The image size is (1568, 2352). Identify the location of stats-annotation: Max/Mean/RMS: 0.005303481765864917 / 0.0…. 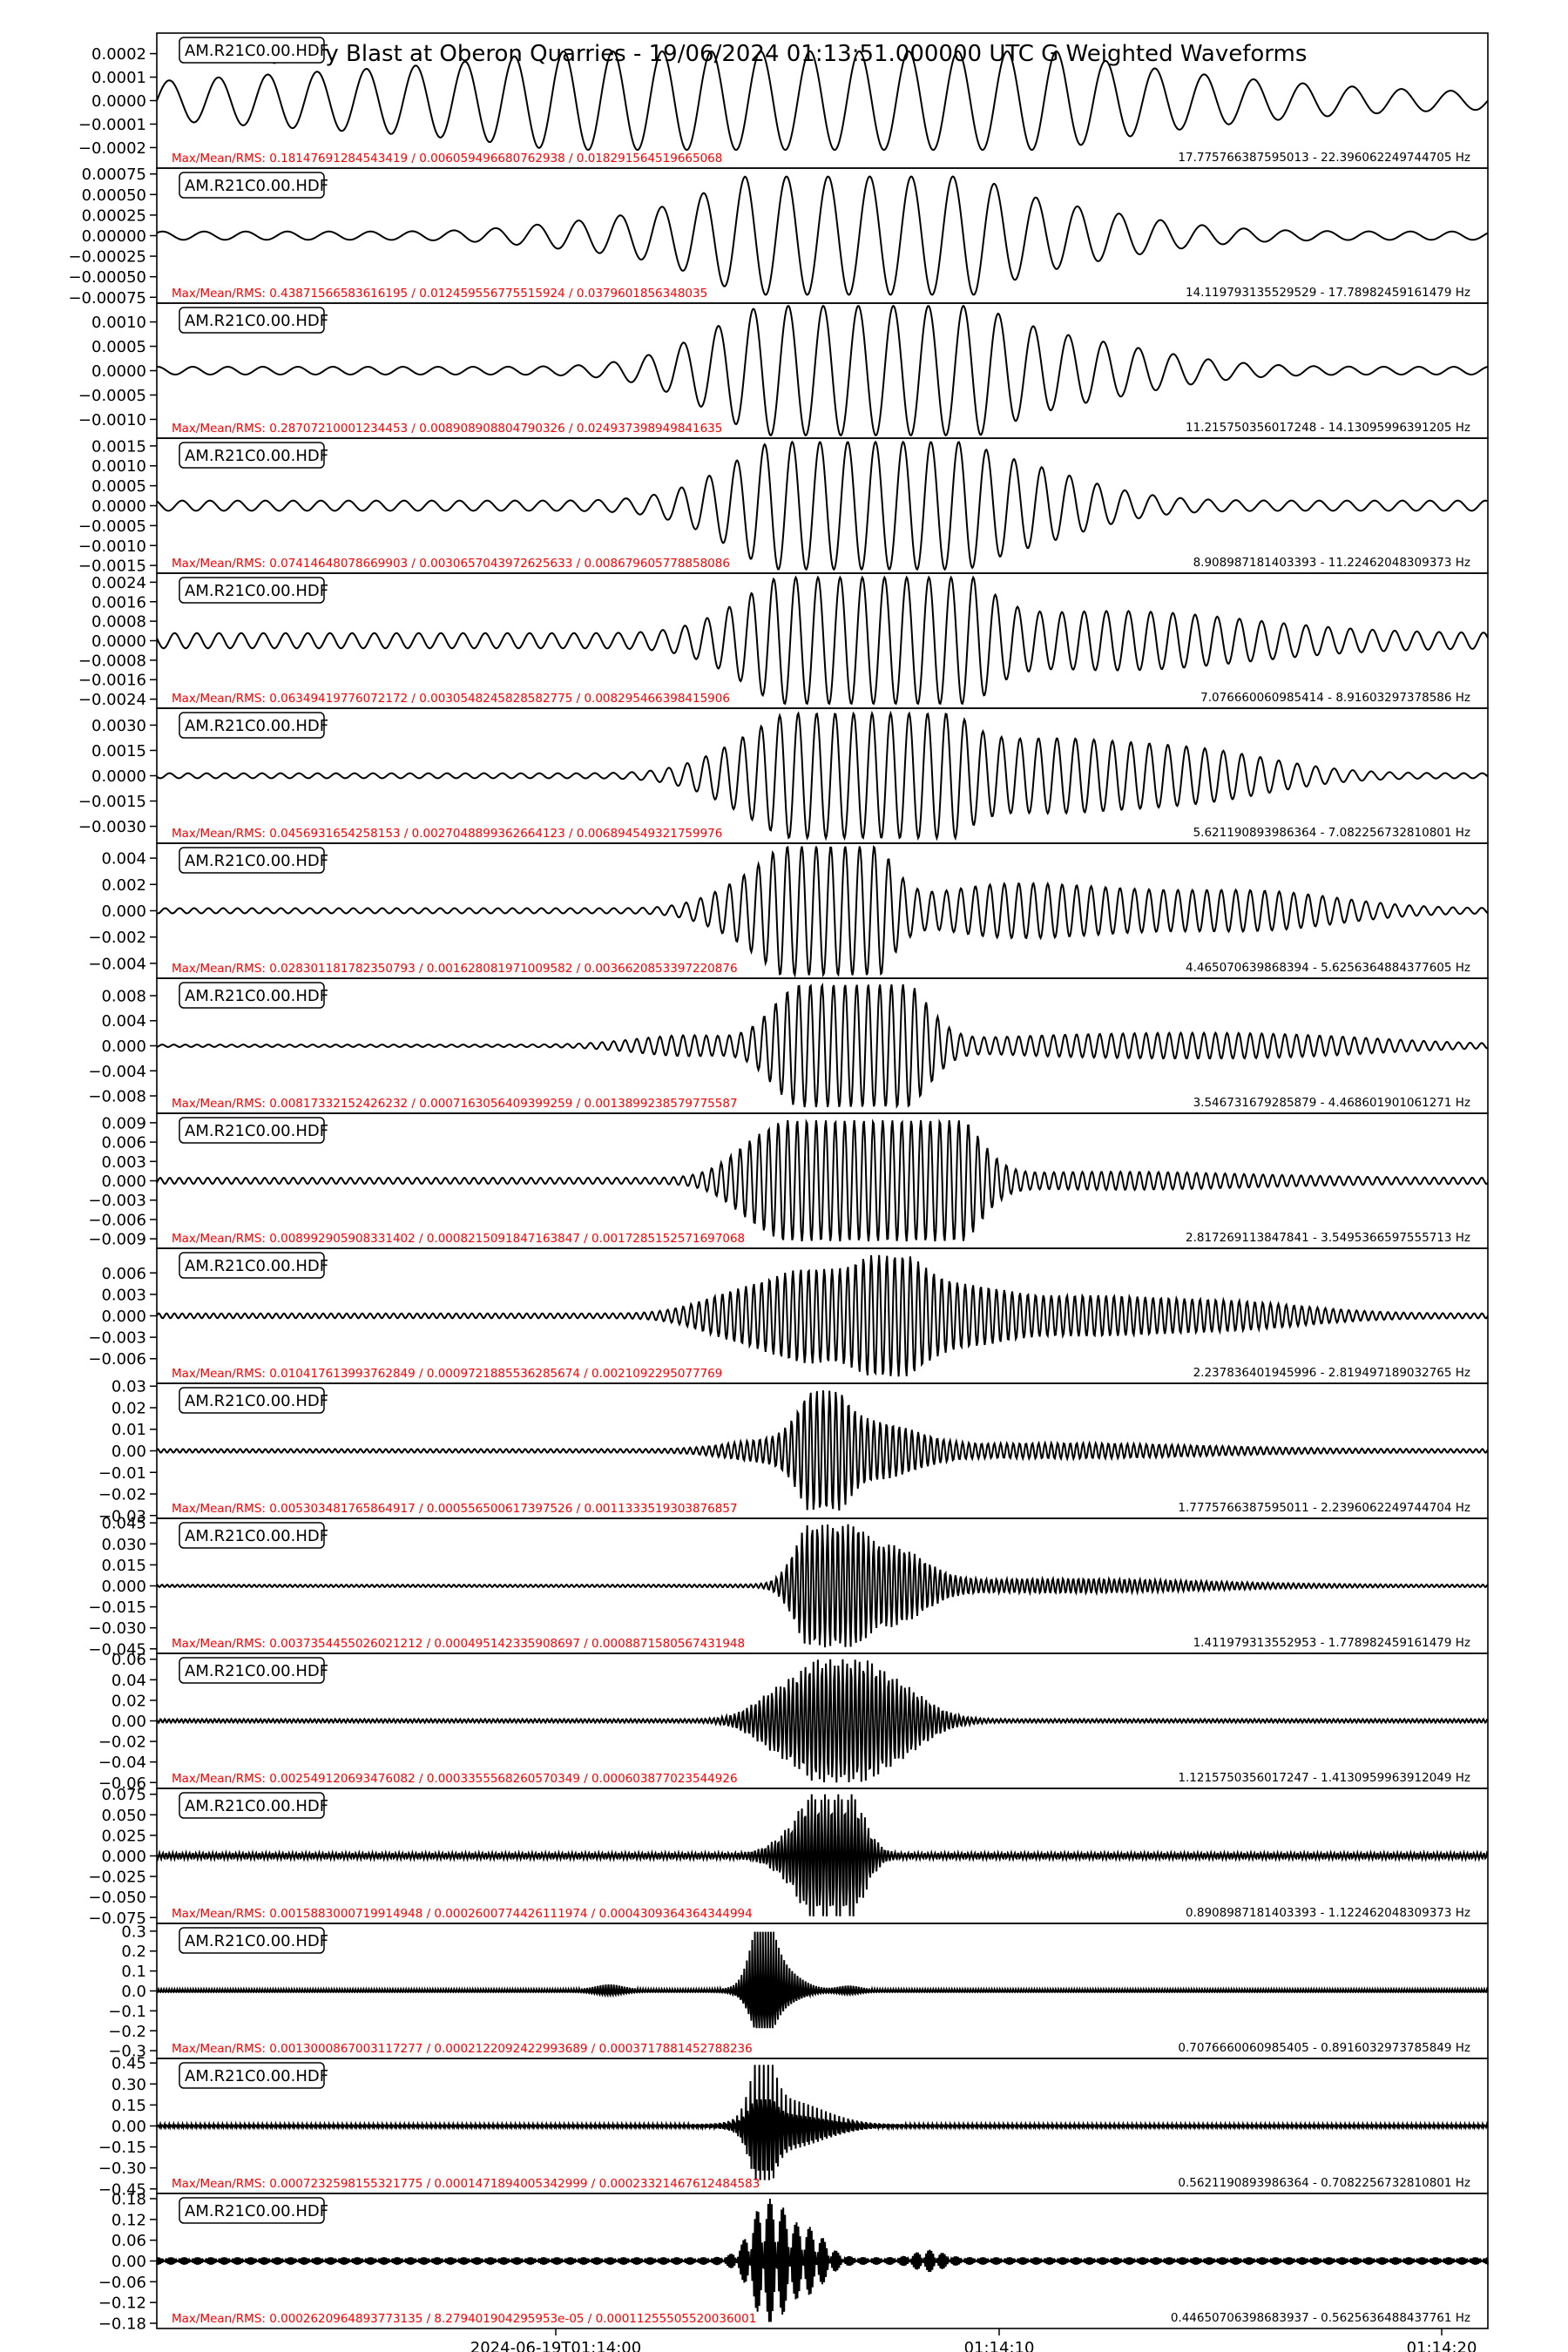
(455, 1509).